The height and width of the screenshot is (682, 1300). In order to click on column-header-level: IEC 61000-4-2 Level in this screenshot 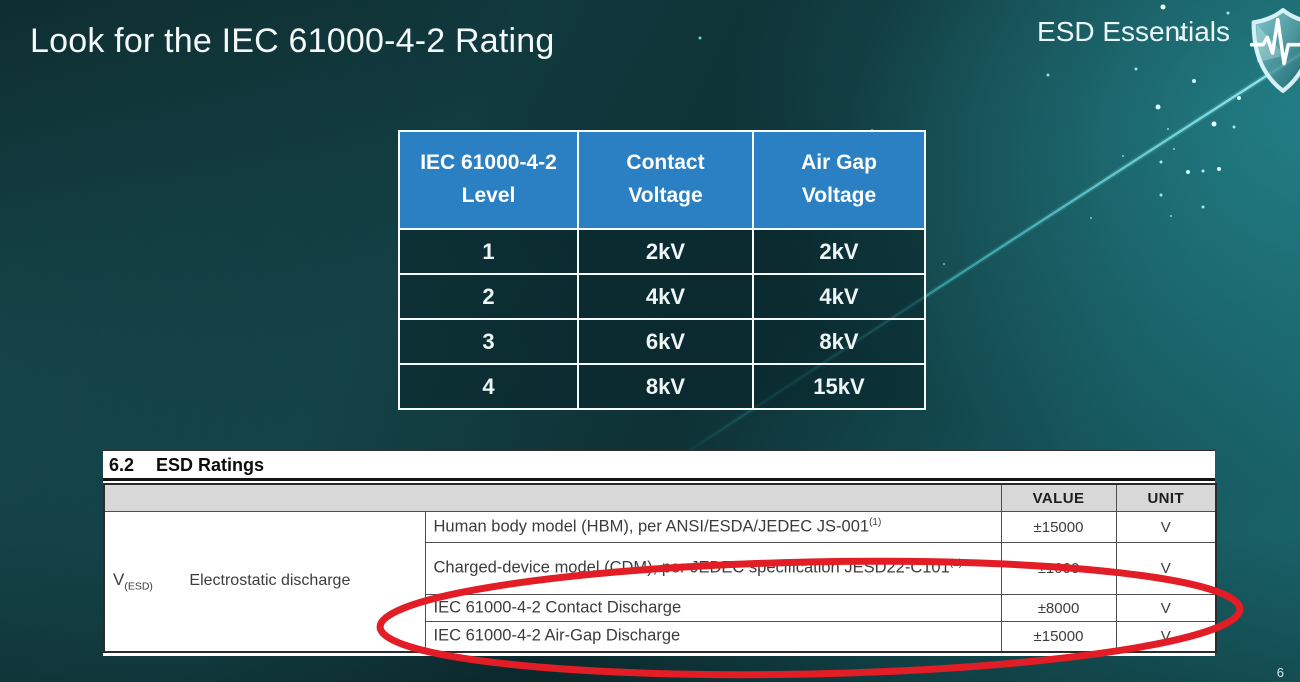, I will do `click(488, 180)`.